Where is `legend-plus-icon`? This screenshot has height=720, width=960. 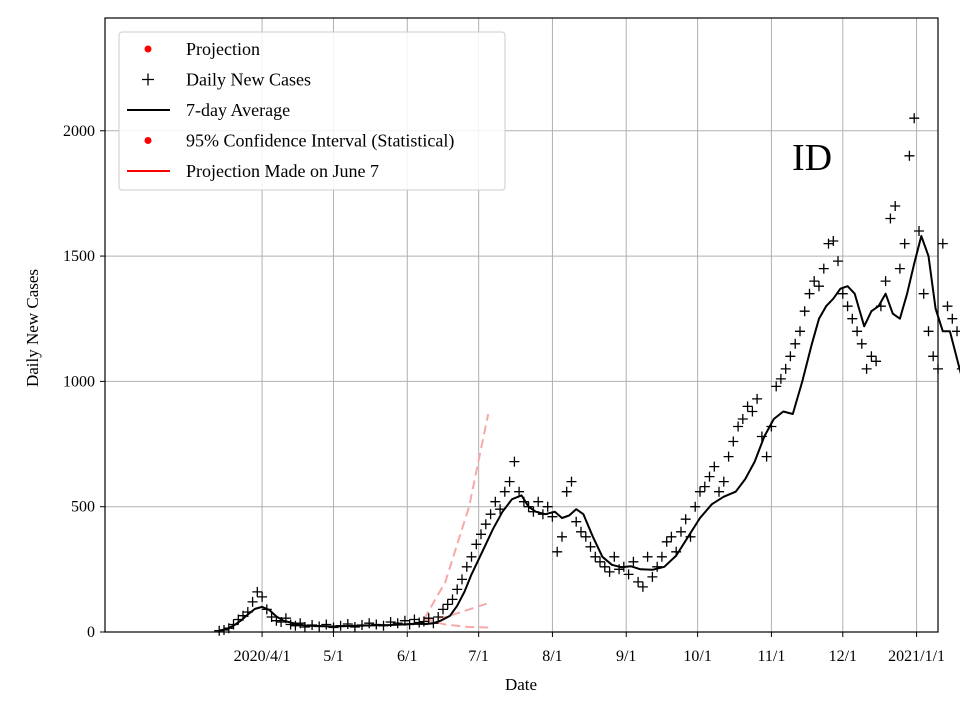
legend-plus-icon is located at coordinates (148, 79).